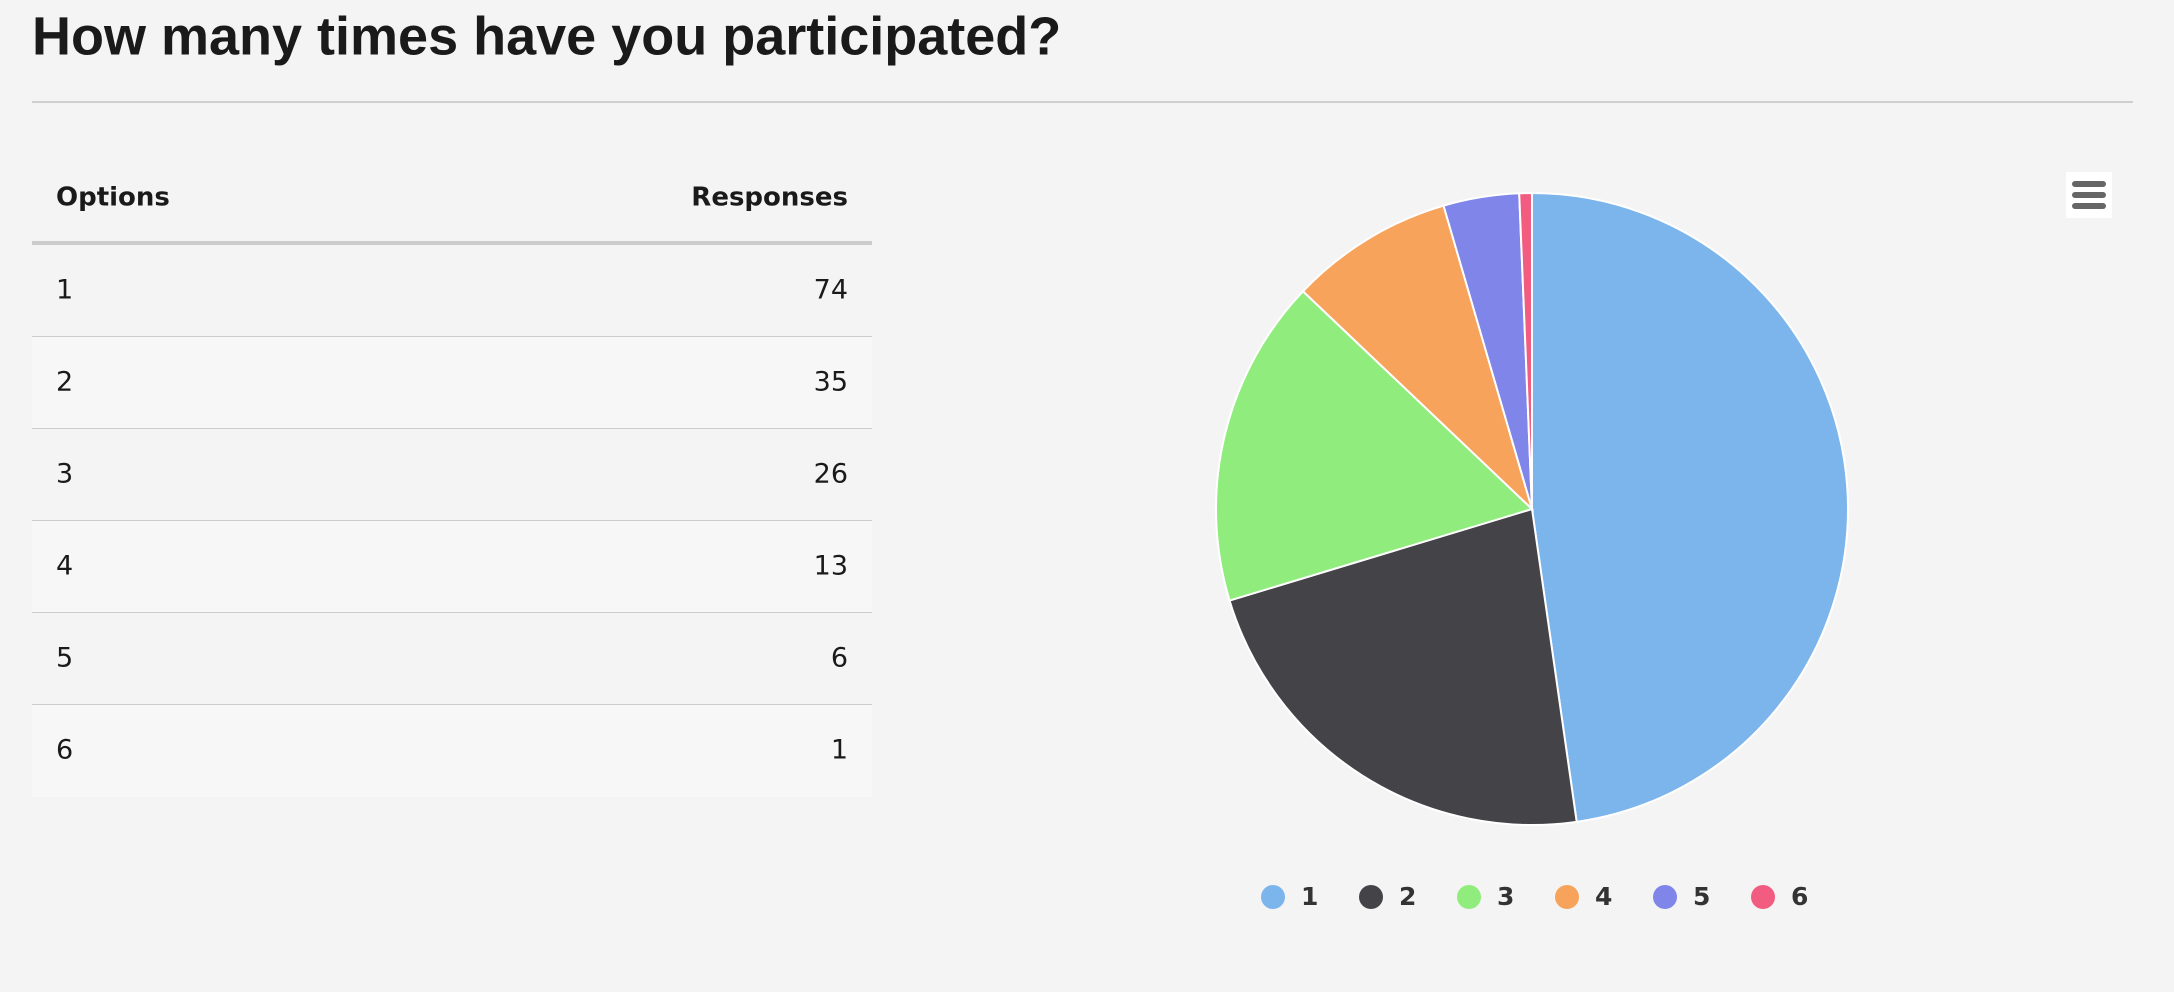  Describe the element at coordinates (64, 382) in the screenshot. I see `option-cell: 2` at that location.